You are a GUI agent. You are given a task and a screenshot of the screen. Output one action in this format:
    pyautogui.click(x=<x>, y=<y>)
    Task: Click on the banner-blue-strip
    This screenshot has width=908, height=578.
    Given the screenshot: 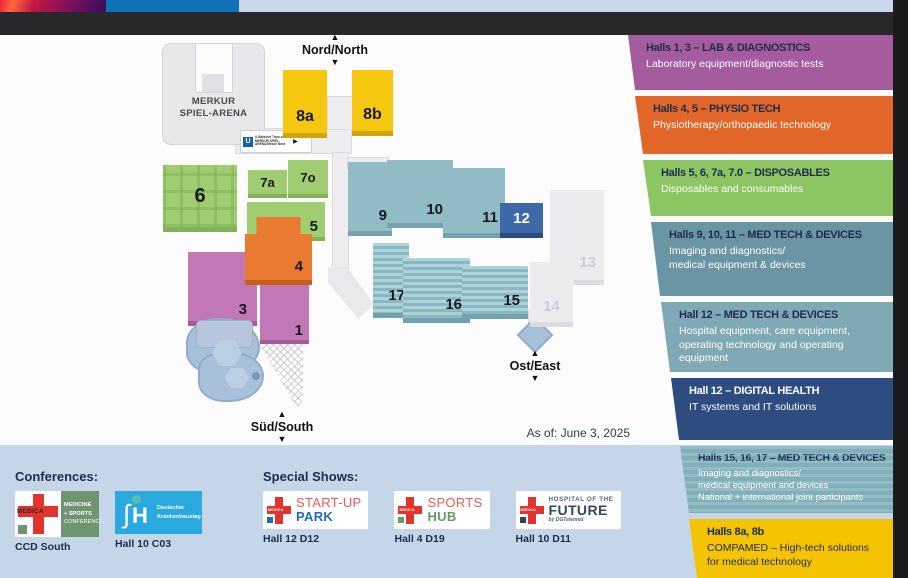 What is the action you would take?
    pyautogui.click(x=172, y=6)
    